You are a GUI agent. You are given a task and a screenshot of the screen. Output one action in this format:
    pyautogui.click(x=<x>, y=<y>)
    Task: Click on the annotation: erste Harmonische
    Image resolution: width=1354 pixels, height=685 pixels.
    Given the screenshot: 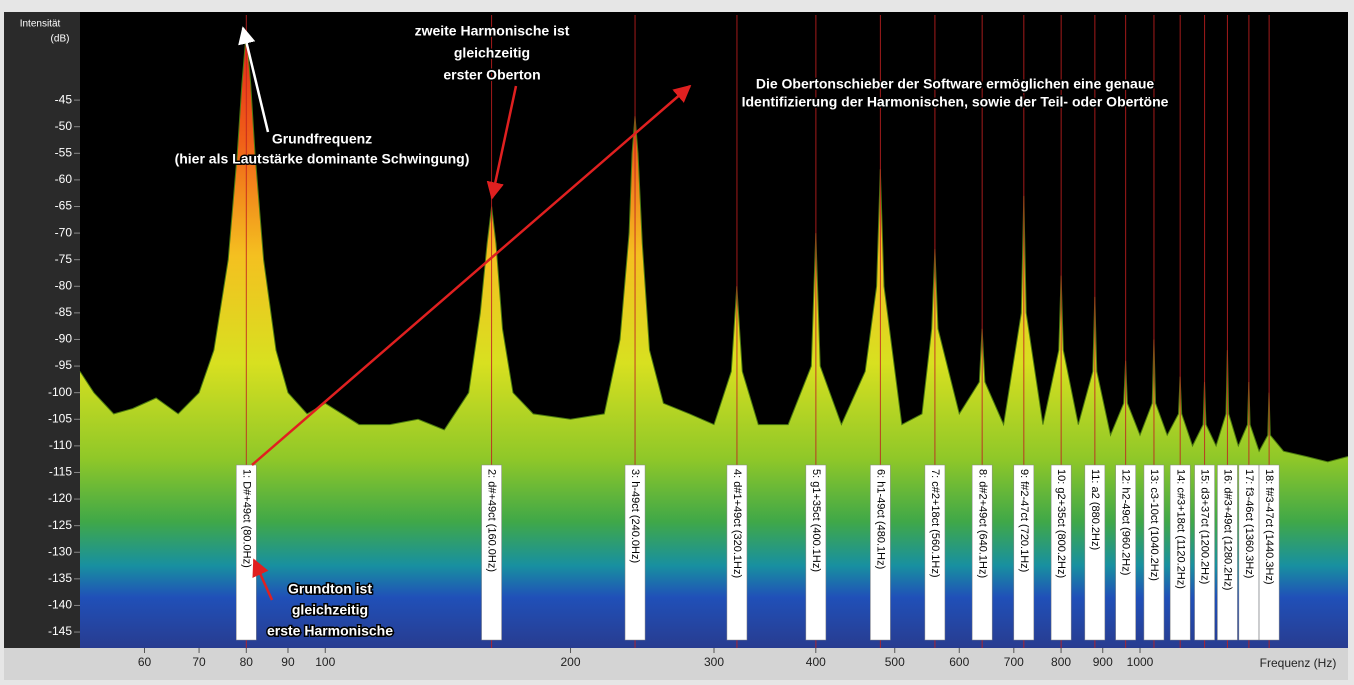 What is the action you would take?
    pyautogui.click(x=330, y=631)
    